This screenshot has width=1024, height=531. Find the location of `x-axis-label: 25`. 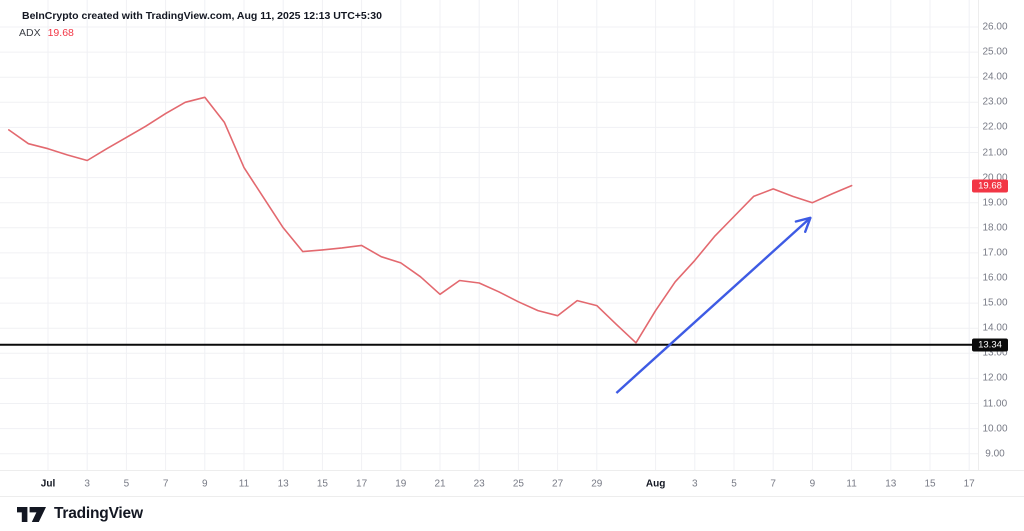

x-axis-label: 25 is located at coordinates (518, 483).